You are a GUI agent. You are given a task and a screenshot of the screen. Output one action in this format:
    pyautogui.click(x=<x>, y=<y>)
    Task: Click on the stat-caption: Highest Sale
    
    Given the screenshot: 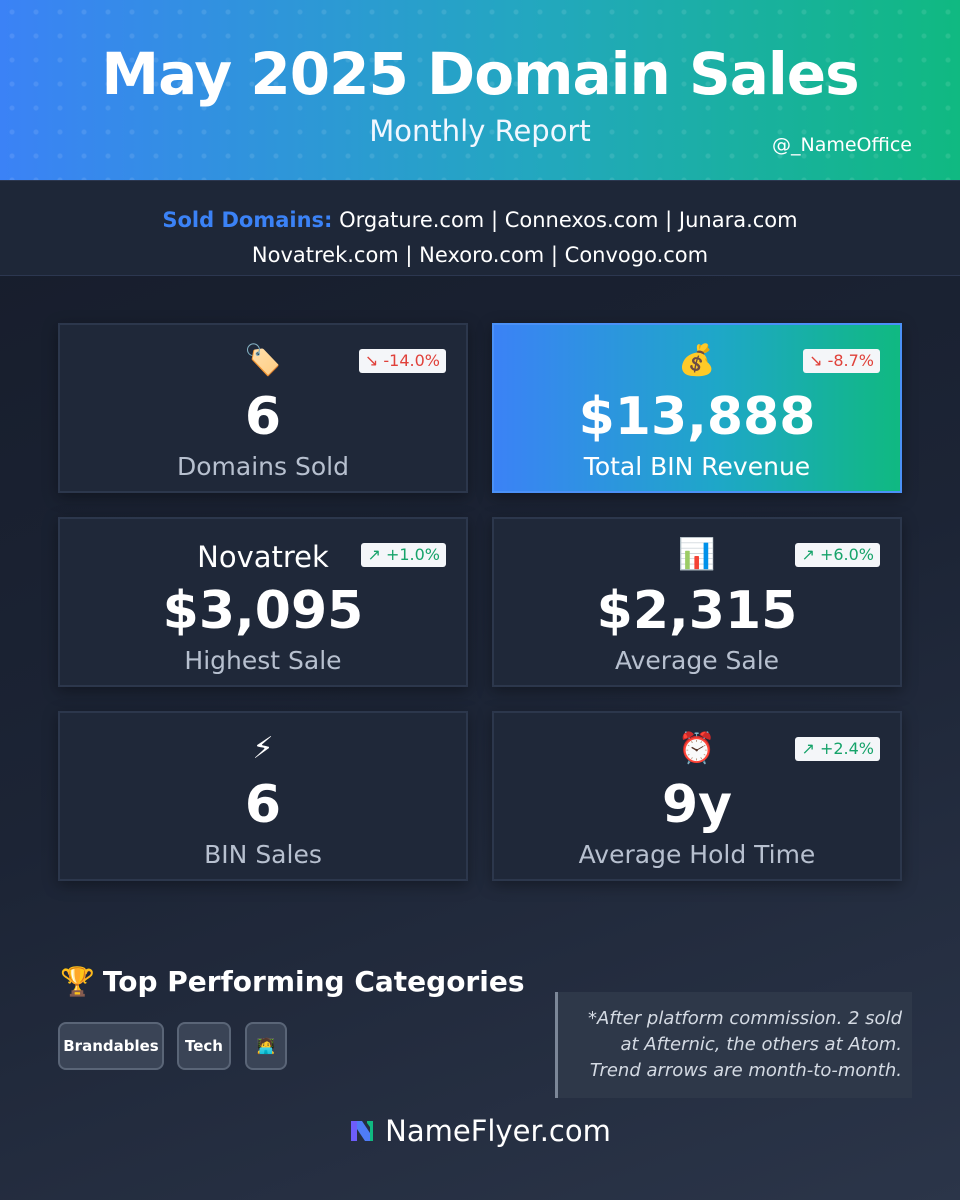 What is the action you would take?
    pyautogui.click(x=263, y=660)
    